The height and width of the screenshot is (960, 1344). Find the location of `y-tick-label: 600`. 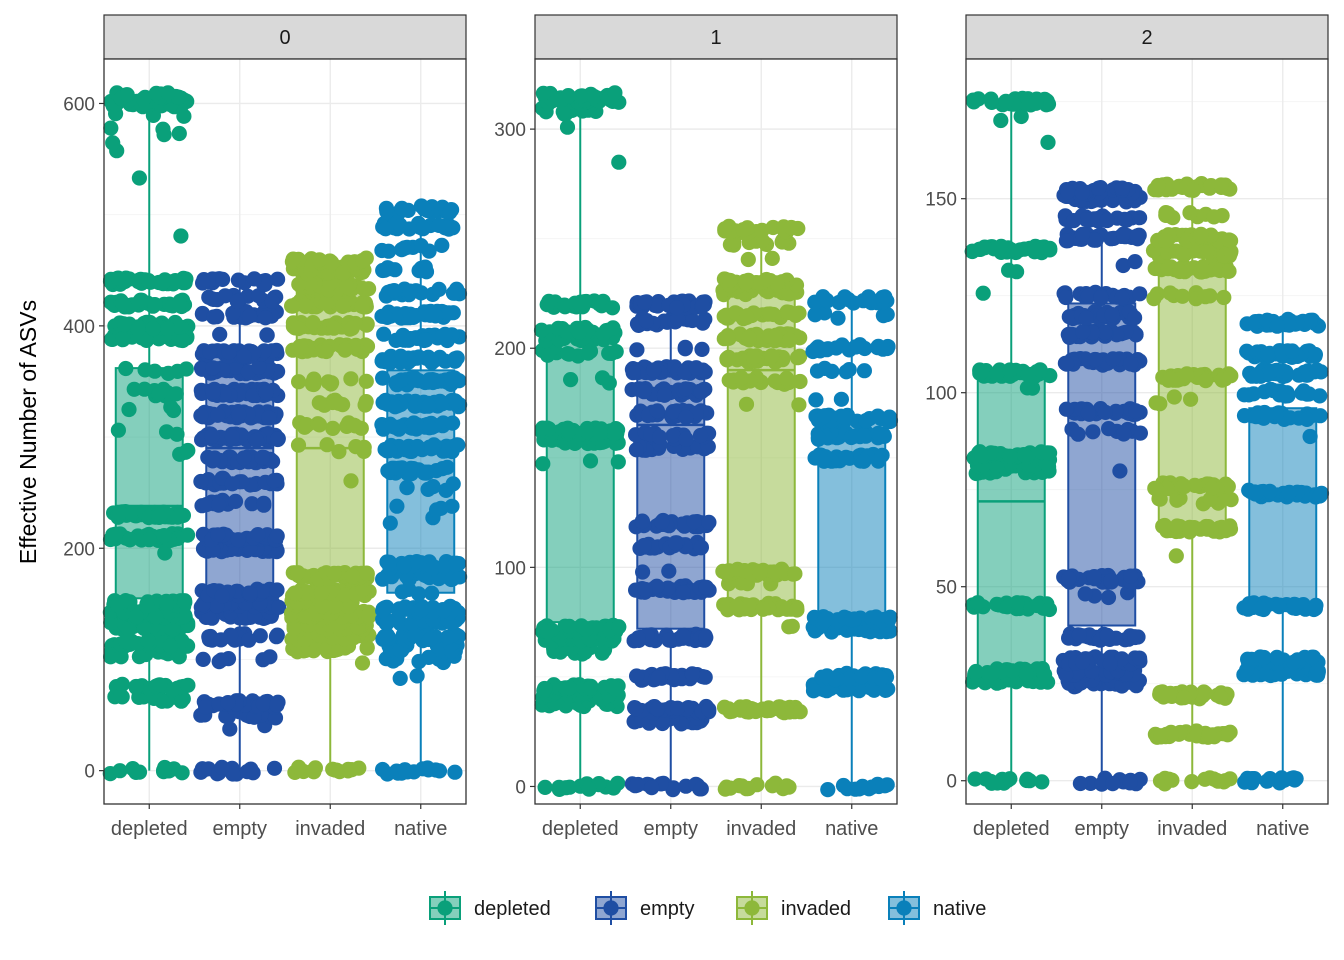

y-tick-label: 600 is located at coordinates (79, 104).